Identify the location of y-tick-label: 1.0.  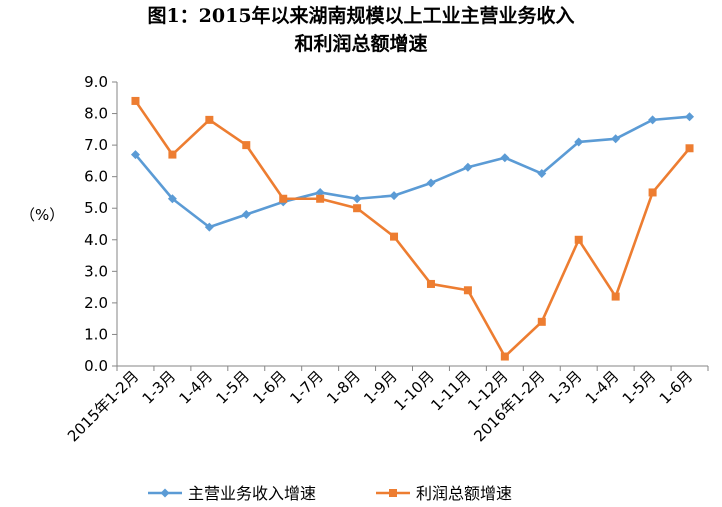
(96, 334).